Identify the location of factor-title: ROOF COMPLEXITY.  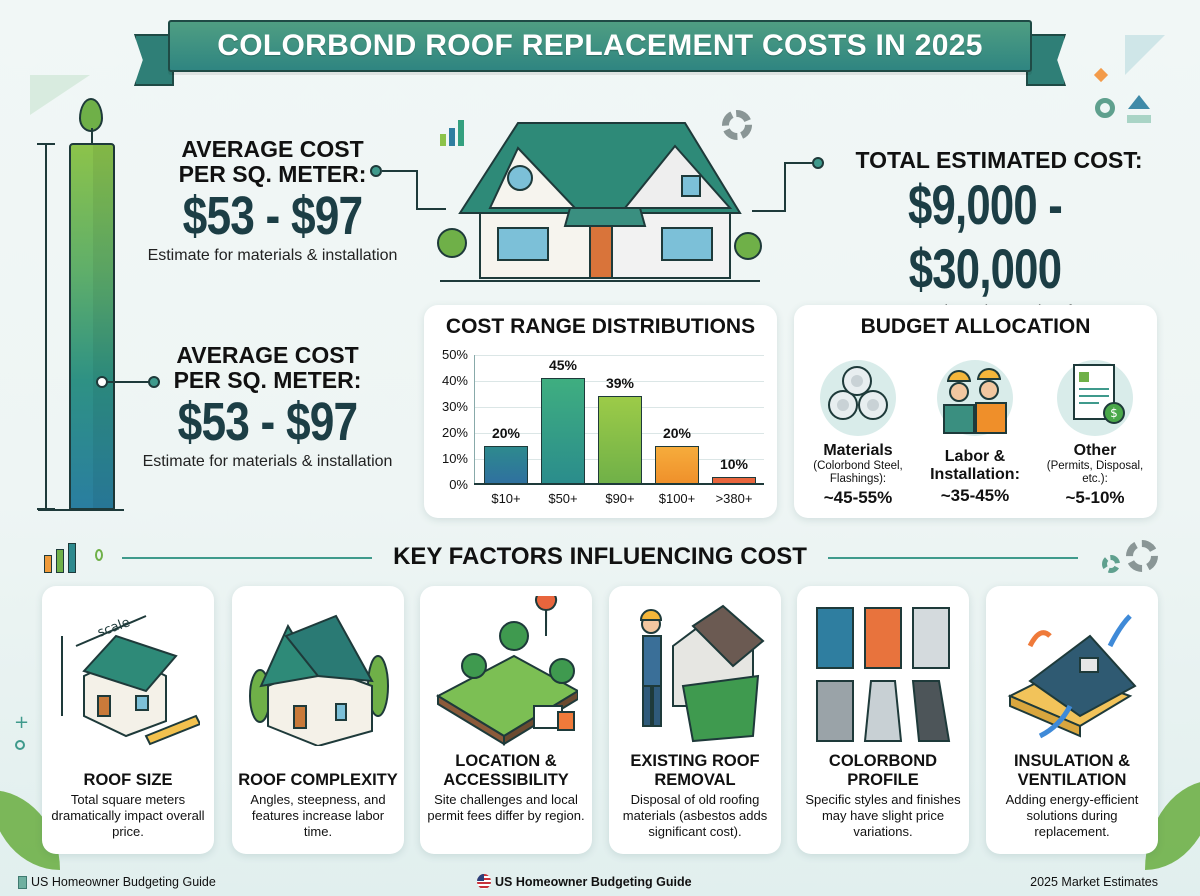
(318, 780).